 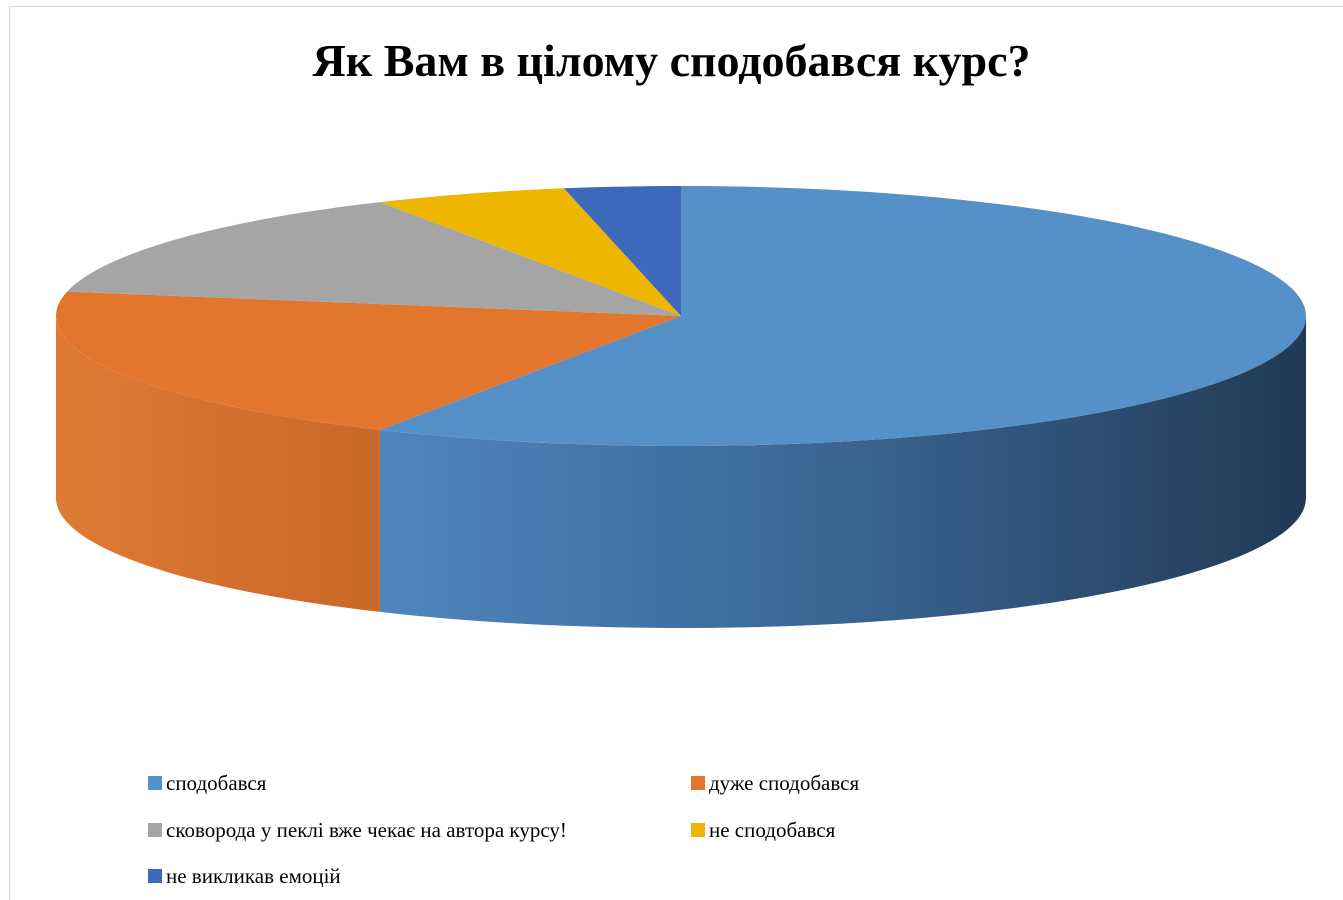 What do you see at coordinates (784, 782) in the screenshot?
I see `legend-label-1: дуже сподобався` at bounding box center [784, 782].